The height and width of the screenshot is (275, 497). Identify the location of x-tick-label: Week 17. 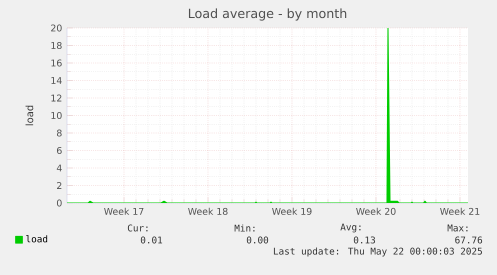
(124, 211).